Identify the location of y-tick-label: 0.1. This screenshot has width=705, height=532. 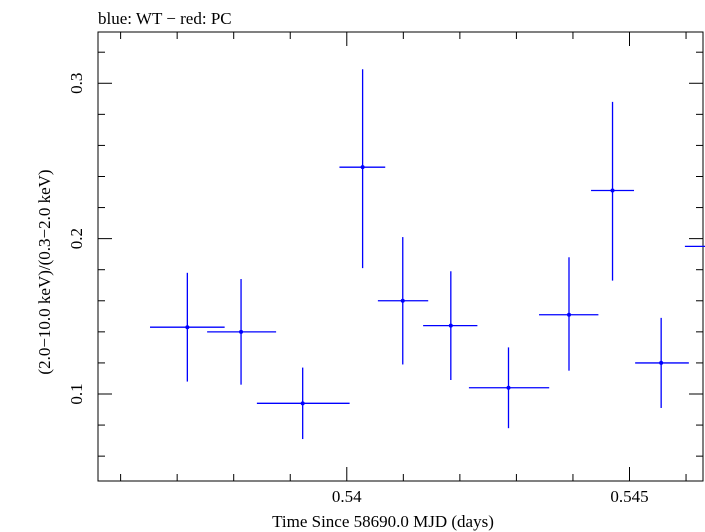
(76, 393).